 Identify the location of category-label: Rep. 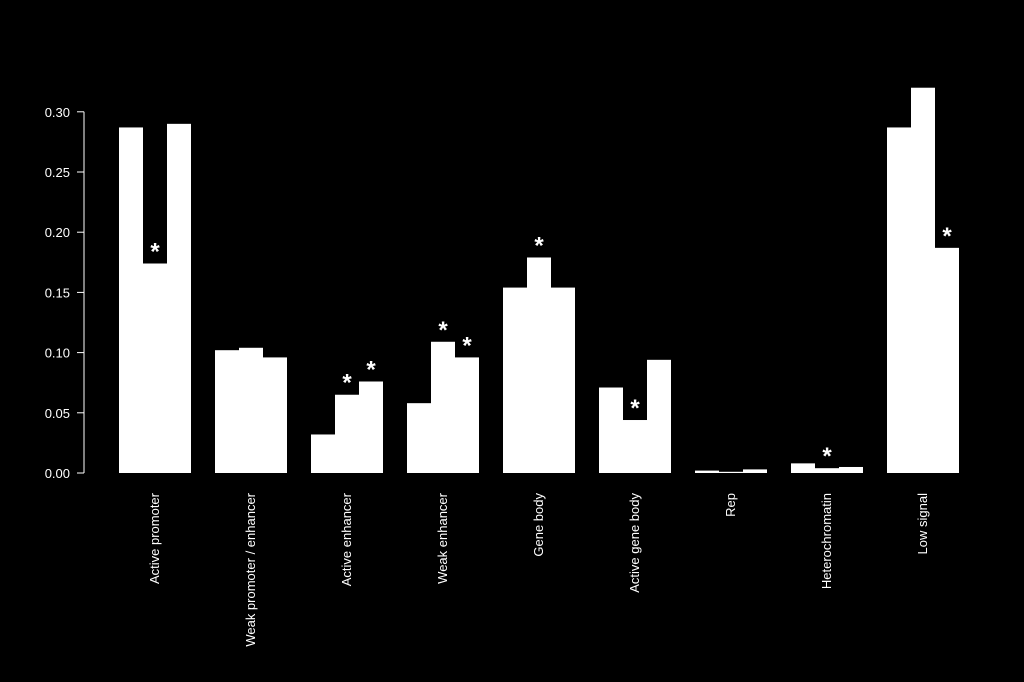
(730, 505).